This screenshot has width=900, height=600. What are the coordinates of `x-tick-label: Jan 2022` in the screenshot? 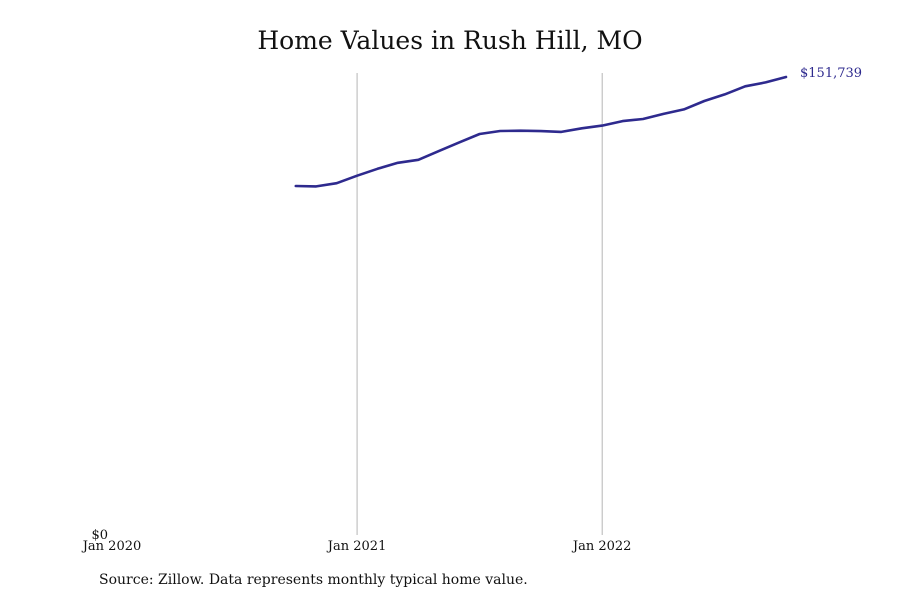 It's located at (601, 546).